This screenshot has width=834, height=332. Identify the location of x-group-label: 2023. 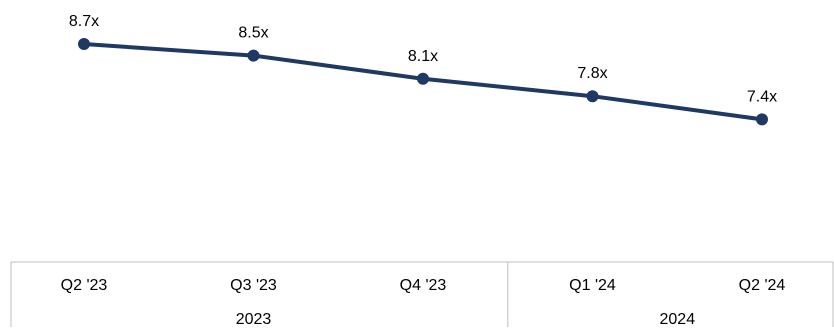
(254, 319).